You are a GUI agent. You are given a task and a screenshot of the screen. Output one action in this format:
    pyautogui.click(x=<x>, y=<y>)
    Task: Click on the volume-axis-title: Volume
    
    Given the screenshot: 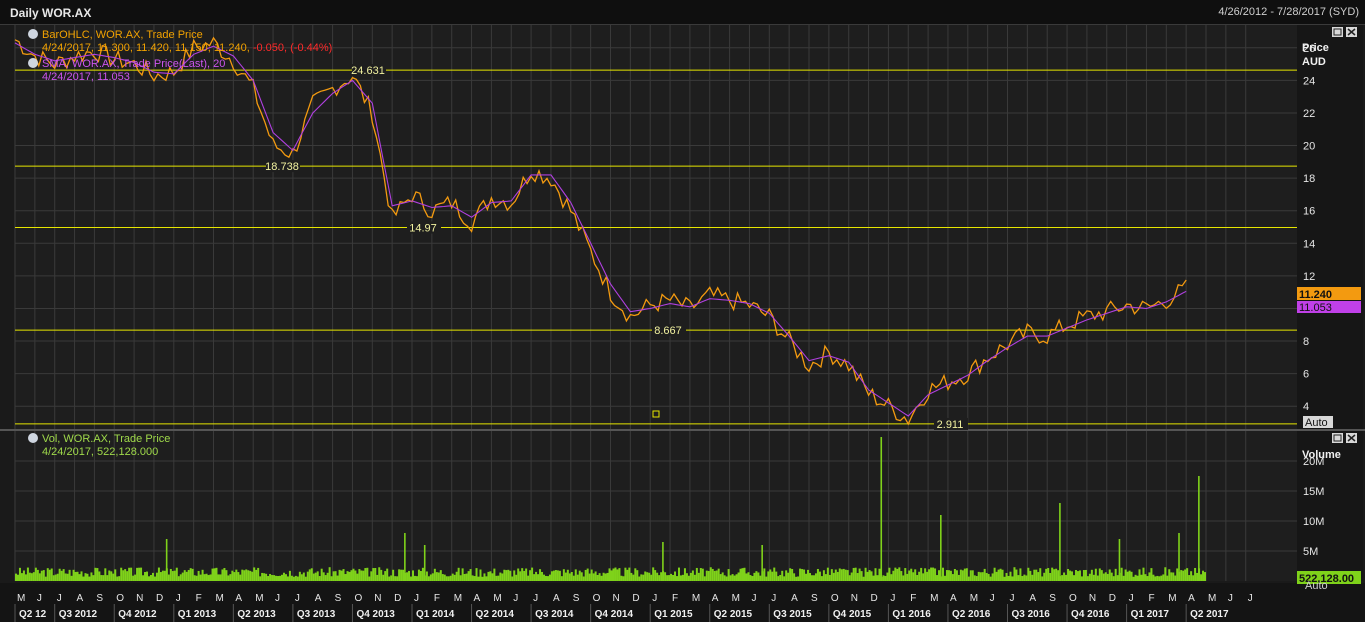 What is the action you would take?
    pyautogui.click(x=1321, y=455)
    